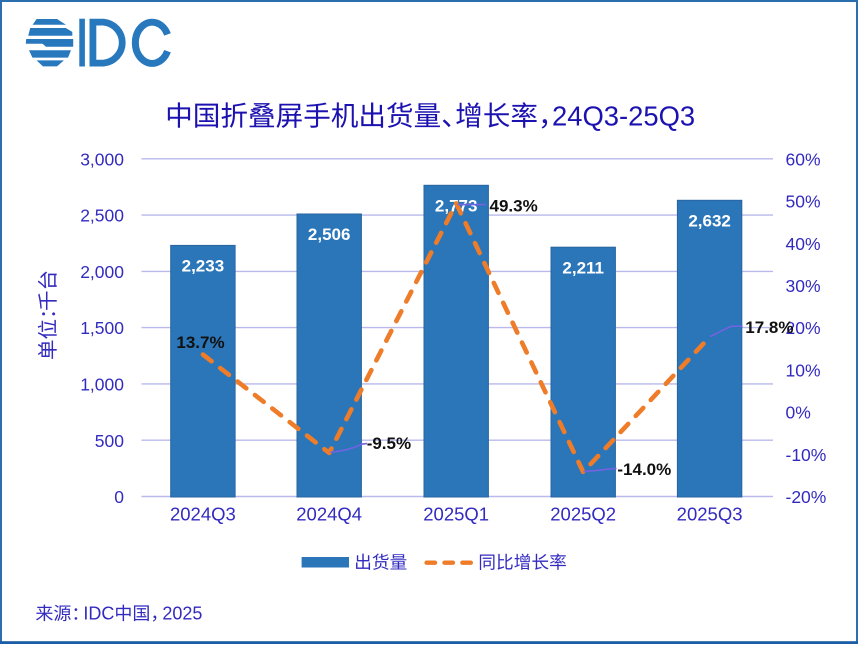 The height and width of the screenshot is (649, 858). What do you see at coordinates (102, 216) in the screenshot?
I see `svg-text: 2,500` at bounding box center [102, 216].